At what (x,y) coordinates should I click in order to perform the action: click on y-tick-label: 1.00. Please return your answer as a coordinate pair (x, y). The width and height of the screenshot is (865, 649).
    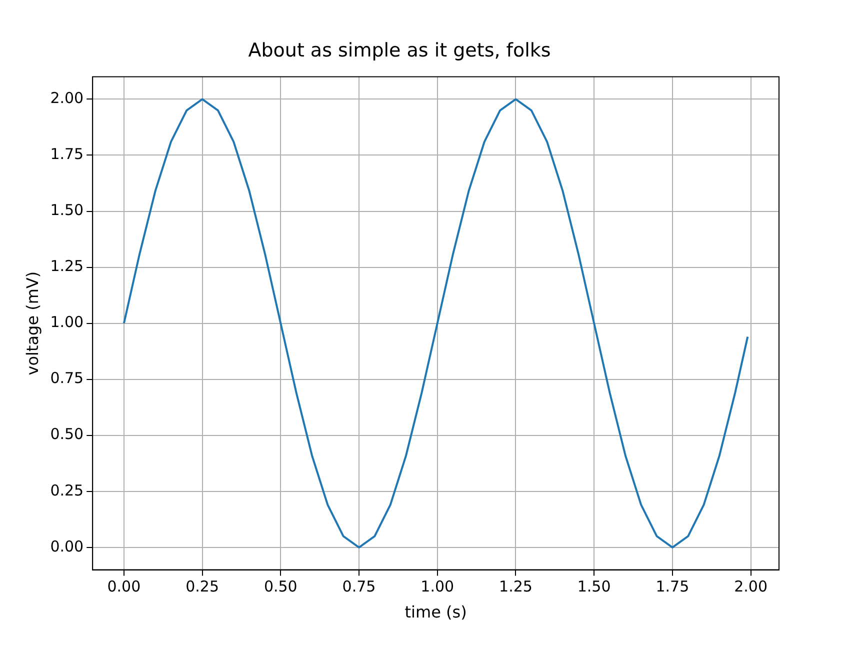
    Looking at the image, I should click on (67, 322).